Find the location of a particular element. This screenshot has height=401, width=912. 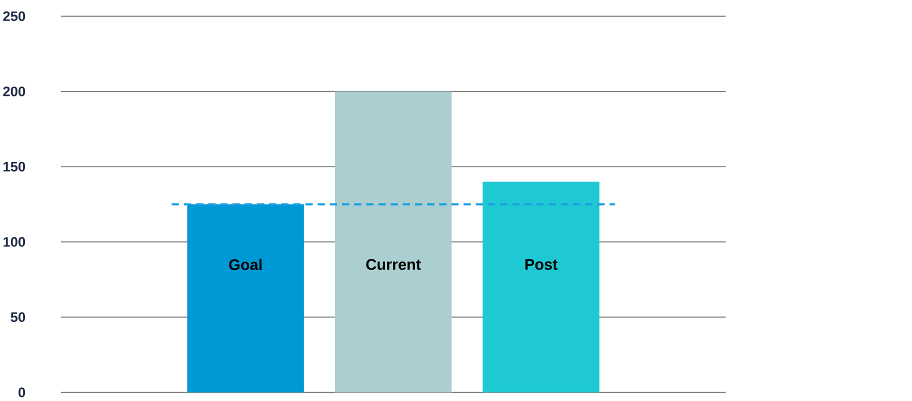

y-tick-label: 50 is located at coordinates (18, 317).